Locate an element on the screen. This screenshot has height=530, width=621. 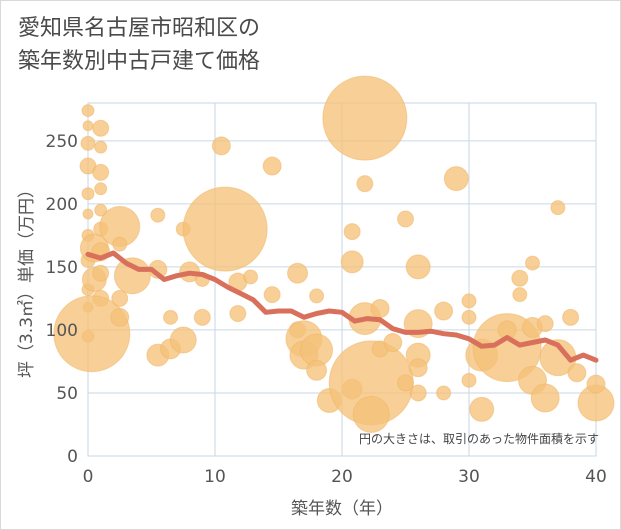
x-tick-label: 10 is located at coordinates (215, 477).